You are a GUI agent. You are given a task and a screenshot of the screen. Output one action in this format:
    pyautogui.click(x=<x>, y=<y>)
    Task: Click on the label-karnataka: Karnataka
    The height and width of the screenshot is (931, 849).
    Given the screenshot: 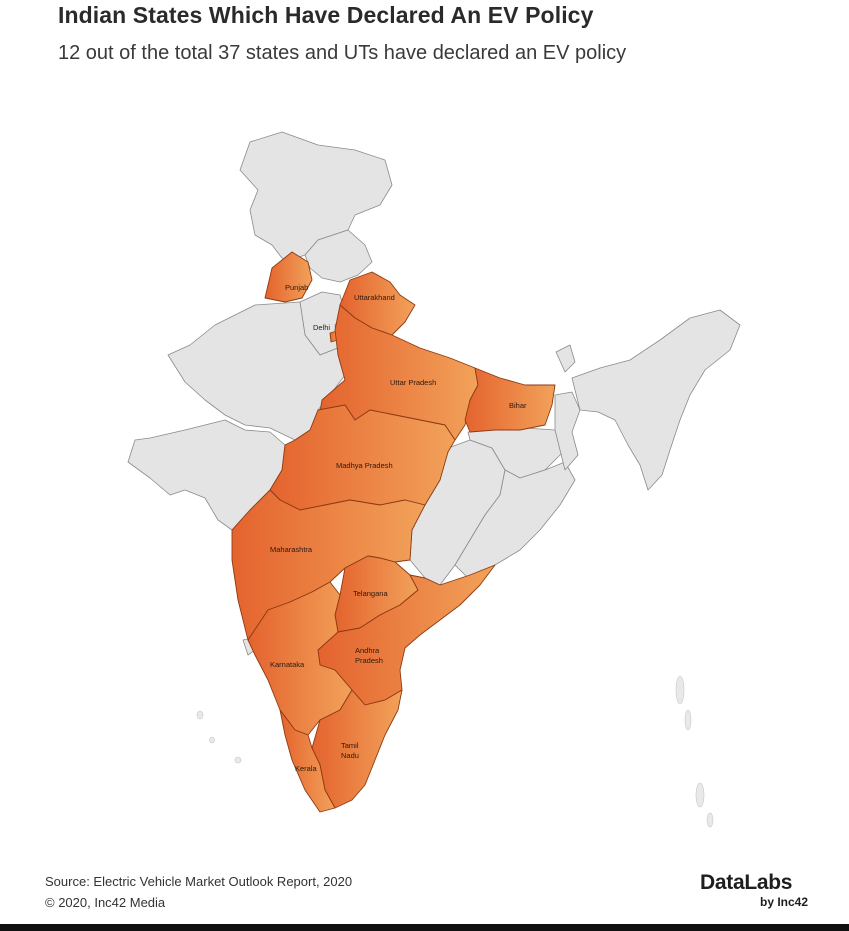 What is the action you would take?
    pyautogui.click(x=287, y=664)
    